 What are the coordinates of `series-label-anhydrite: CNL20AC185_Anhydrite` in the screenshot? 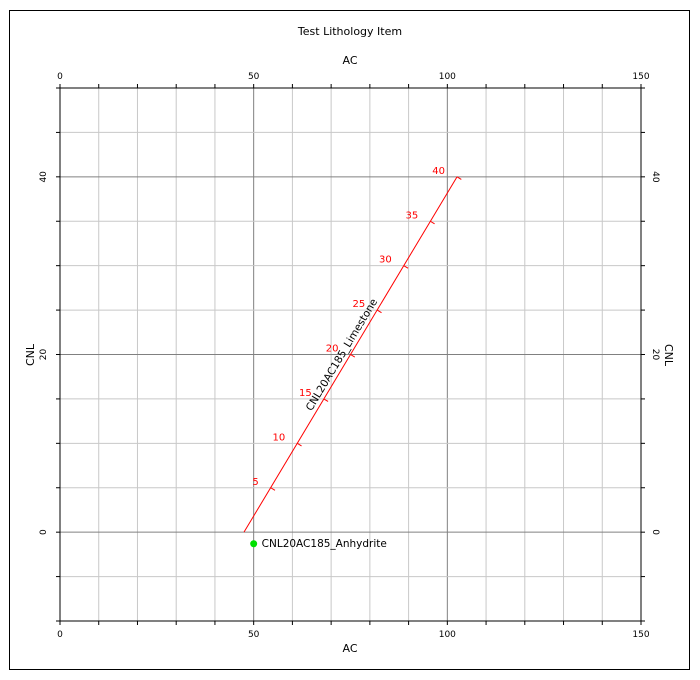 It's located at (324, 544).